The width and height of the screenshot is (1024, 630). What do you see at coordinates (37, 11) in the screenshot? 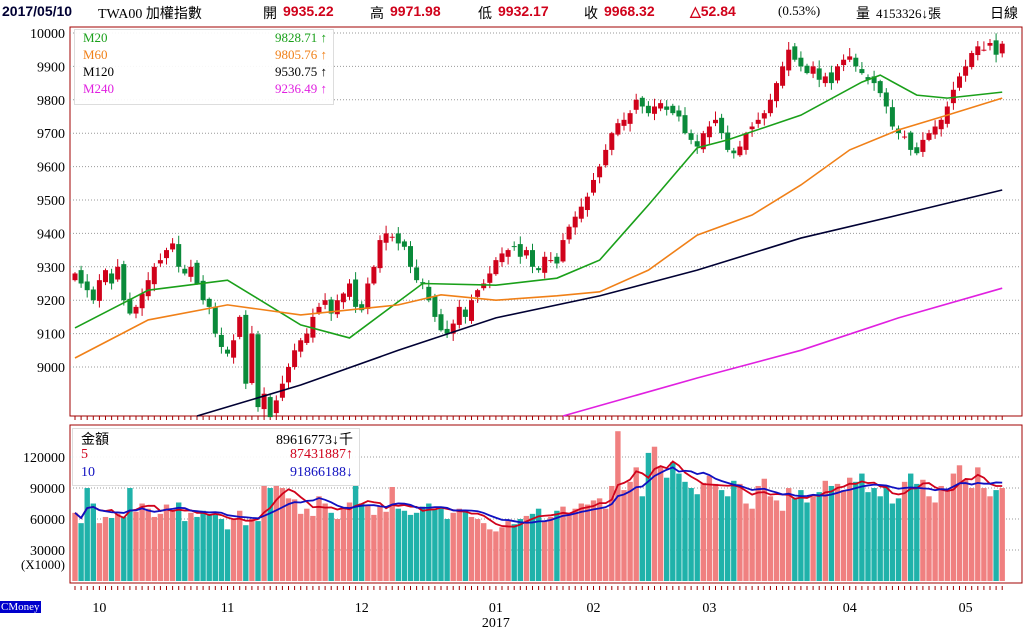
I see `date: 2017/05/10` at bounding box center [37, 11].